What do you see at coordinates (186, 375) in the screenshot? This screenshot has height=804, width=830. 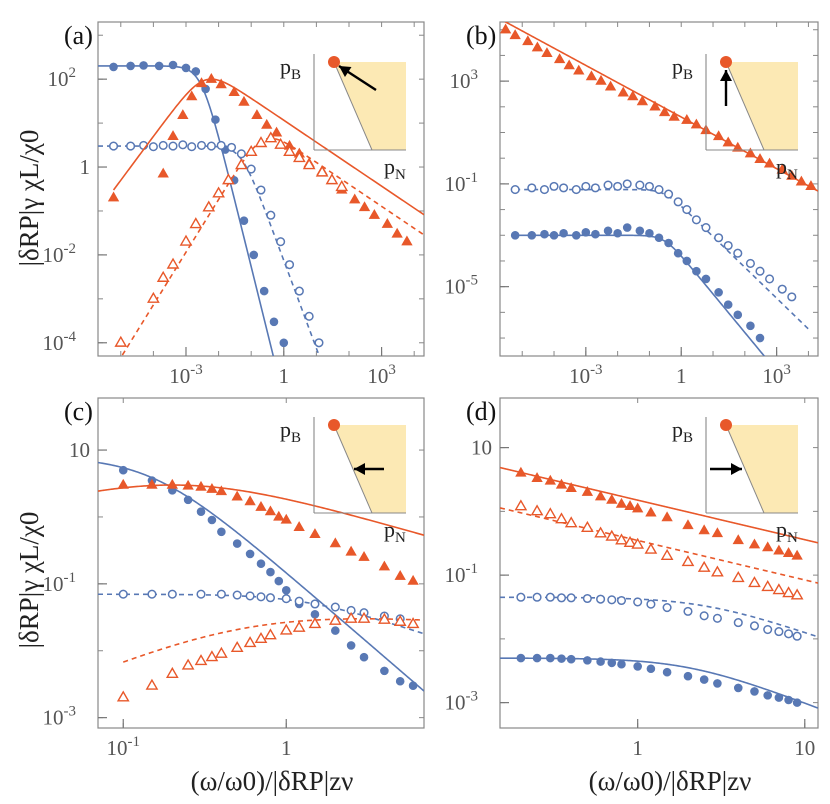 I see `x-tick-label: 10⁻³` at bounding box center [186, 375].